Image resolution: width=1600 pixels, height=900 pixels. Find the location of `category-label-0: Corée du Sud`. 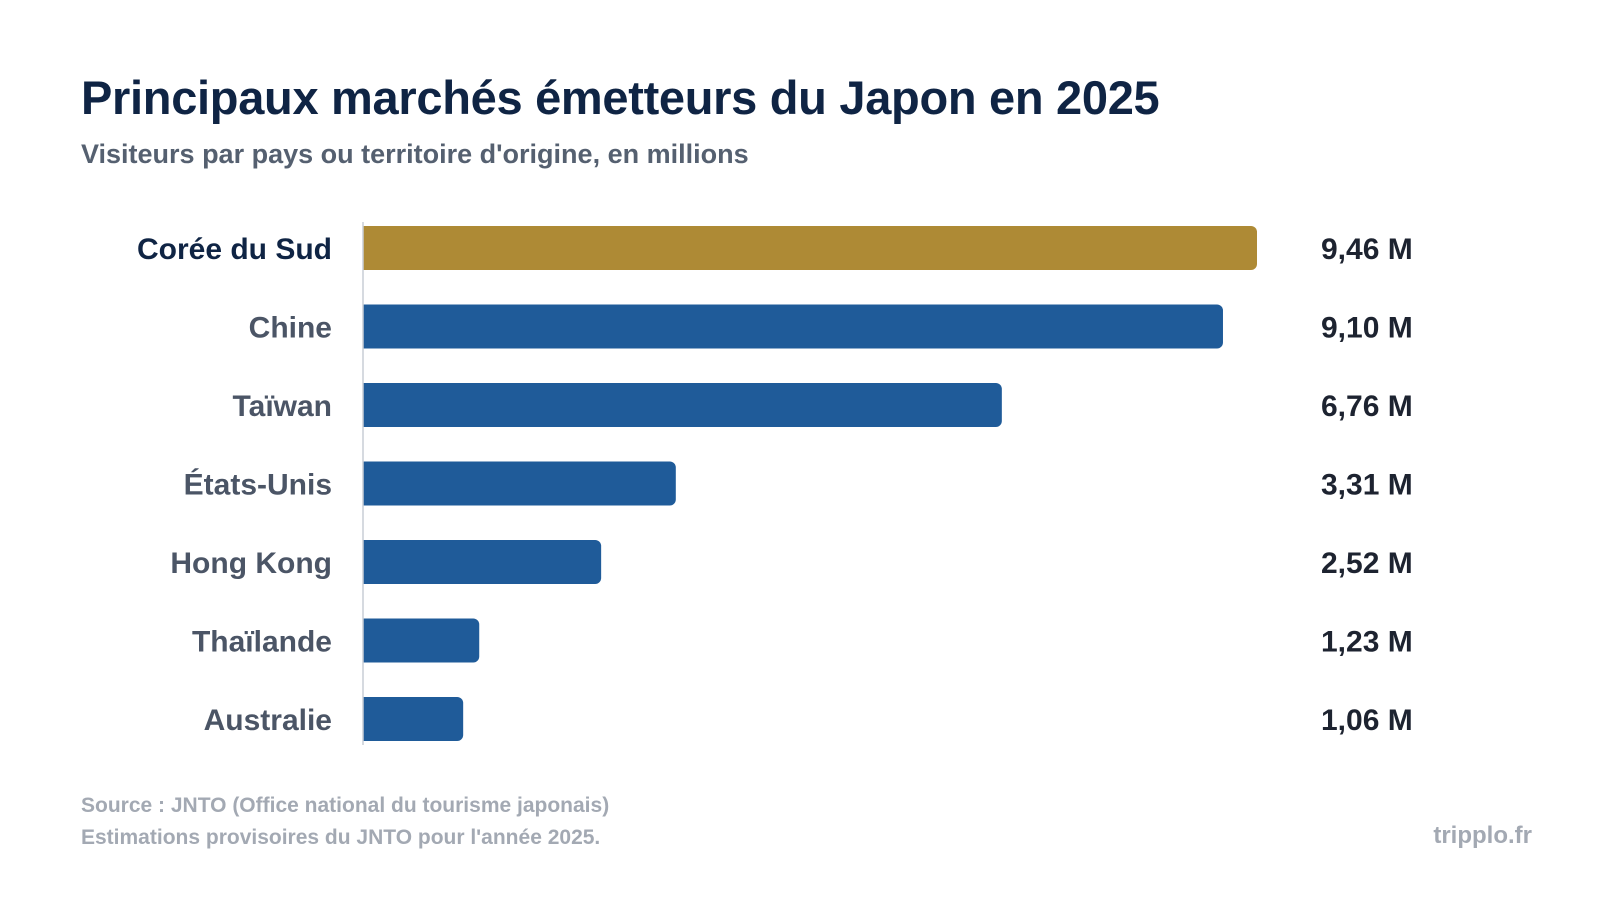

category-label-0: Corée du Sud is located at coordinates (234, 249).